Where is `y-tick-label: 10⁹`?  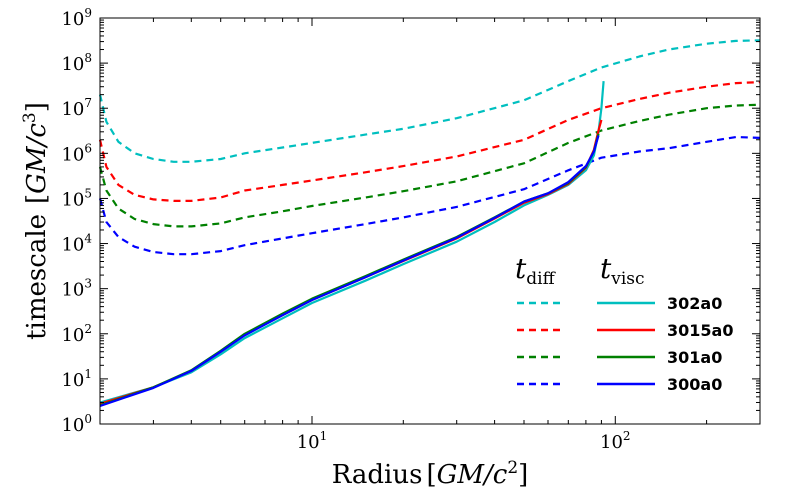
y-tick-label: 10⁹ is located at coordinates (76, 18).